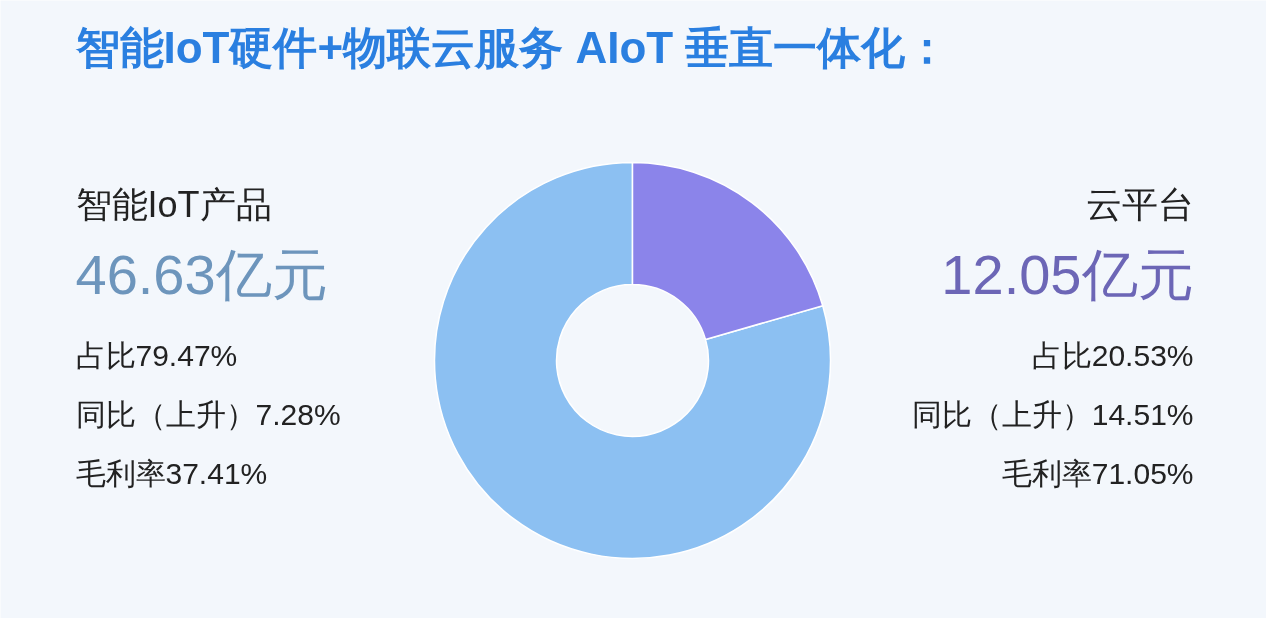  What do you see at coordinates (1097, 473) in the screenshot?
I see `text: 毛利率71.05%` at bounding box center [1097, 473].